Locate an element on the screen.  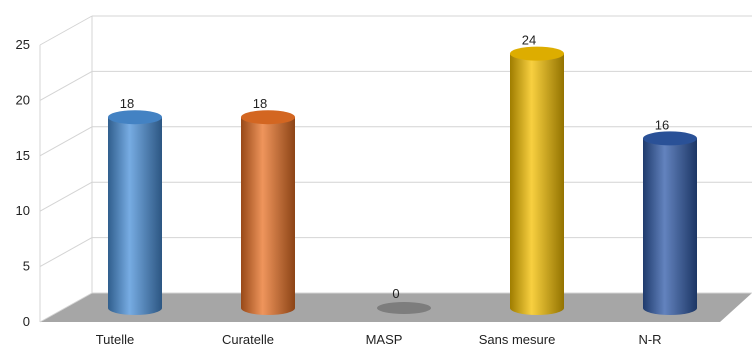
y-axis: 0 5 10 15 20 25 is located at coordinates (23, 183).